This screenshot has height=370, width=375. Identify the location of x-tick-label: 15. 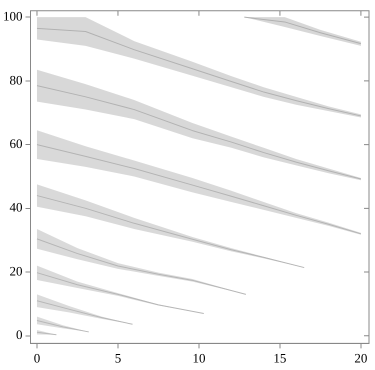
(279, 358).